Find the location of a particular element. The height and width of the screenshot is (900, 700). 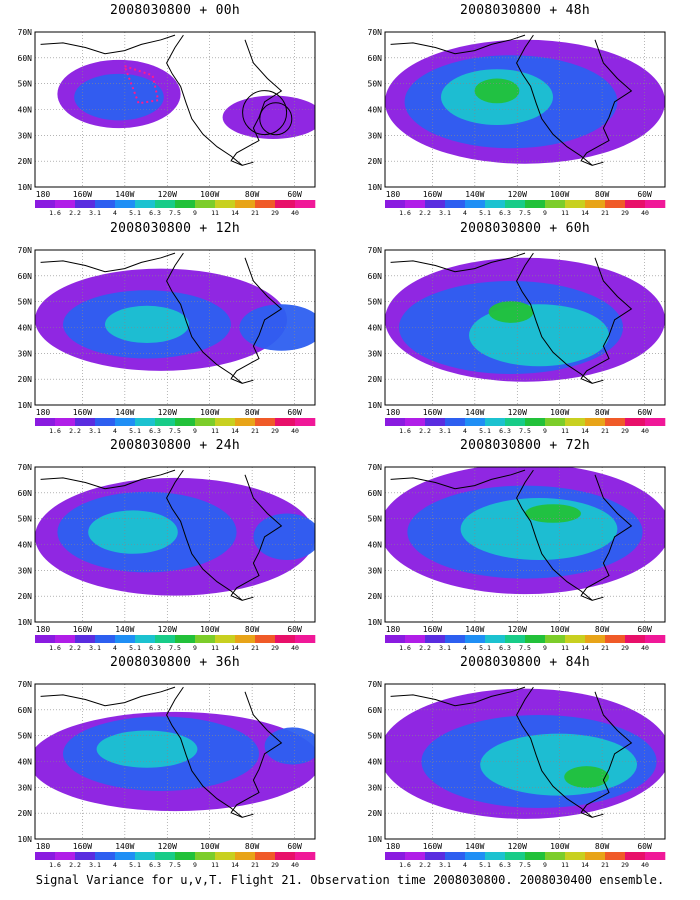

lon-tick-label: 80W is located at coordinates (602, 629).